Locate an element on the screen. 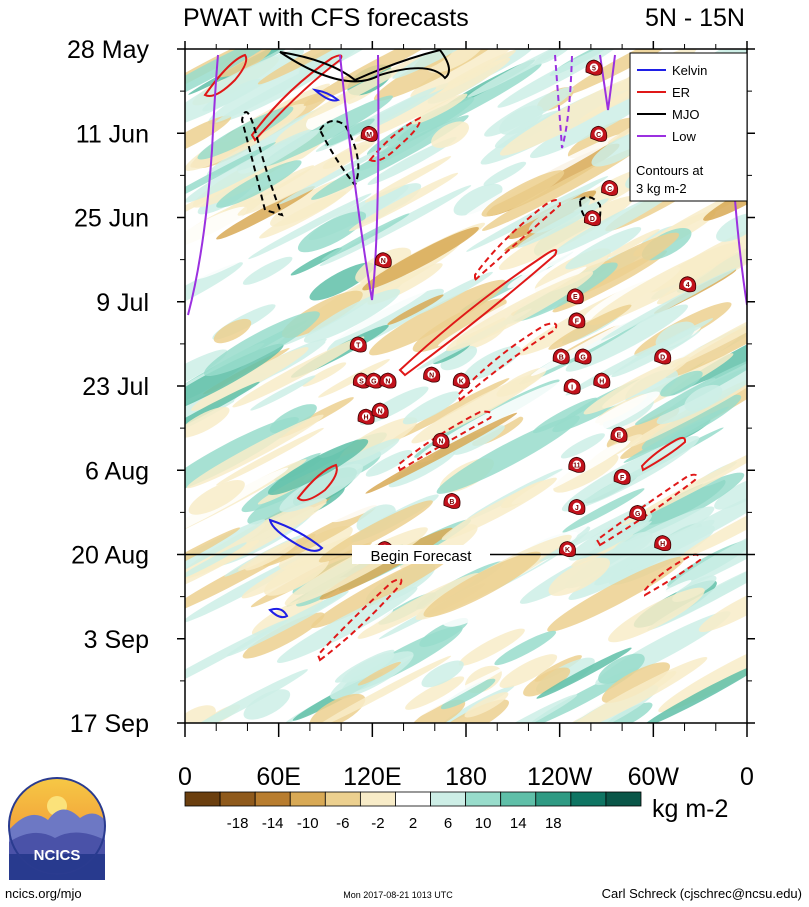  colorbar-label: -14 is located at coordinates (273, 823).